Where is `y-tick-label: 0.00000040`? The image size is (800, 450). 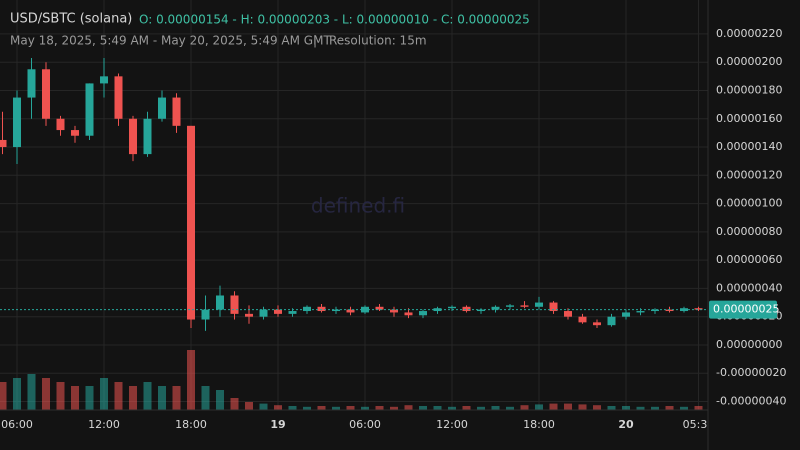 y-tick-label: 0.00000040 is located at coordinates (749, 287).